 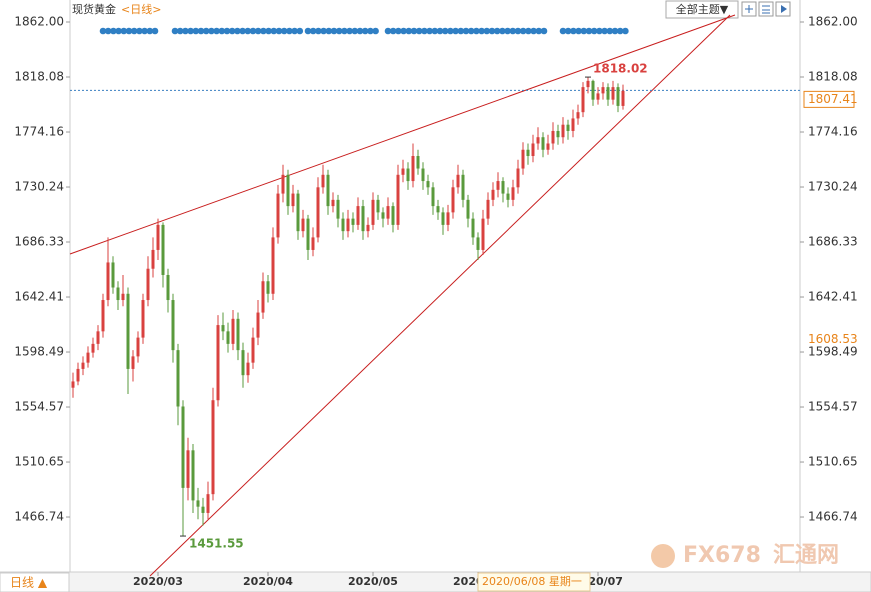 What do you see at coordinates (158, 581) in the screenshot?
I see `x-tick-label: 2020/03` at bounding box center [158, 581].